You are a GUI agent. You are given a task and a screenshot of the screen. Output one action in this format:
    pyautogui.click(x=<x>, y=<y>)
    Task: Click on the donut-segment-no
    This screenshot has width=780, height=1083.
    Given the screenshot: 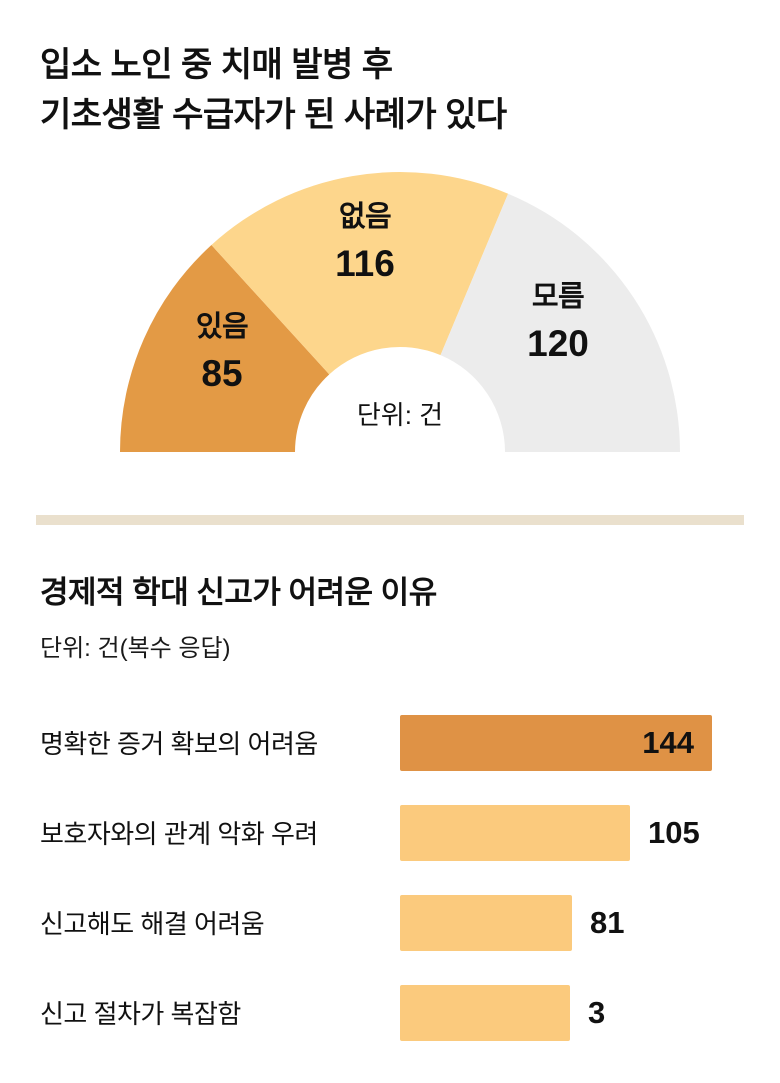 What is the action you would take?
    pyautogui.click(x=360, y=273)
    